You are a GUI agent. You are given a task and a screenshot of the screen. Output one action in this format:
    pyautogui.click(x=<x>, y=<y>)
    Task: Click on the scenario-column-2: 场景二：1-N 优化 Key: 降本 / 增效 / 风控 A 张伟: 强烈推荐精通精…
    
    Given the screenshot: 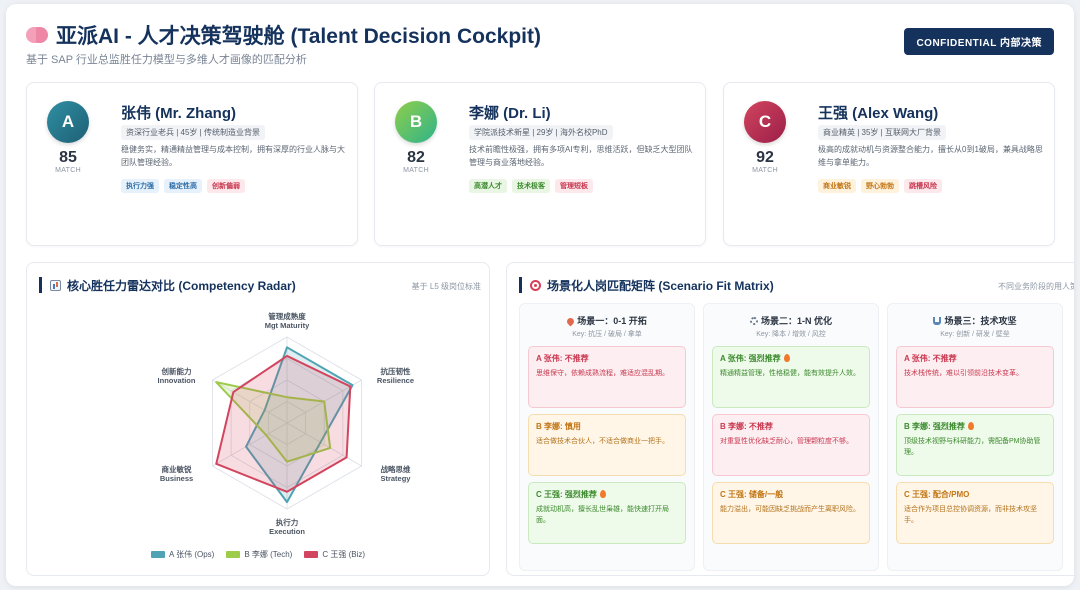 What is the action you would take?
    pyautogui.click(x=791, y=437)
    